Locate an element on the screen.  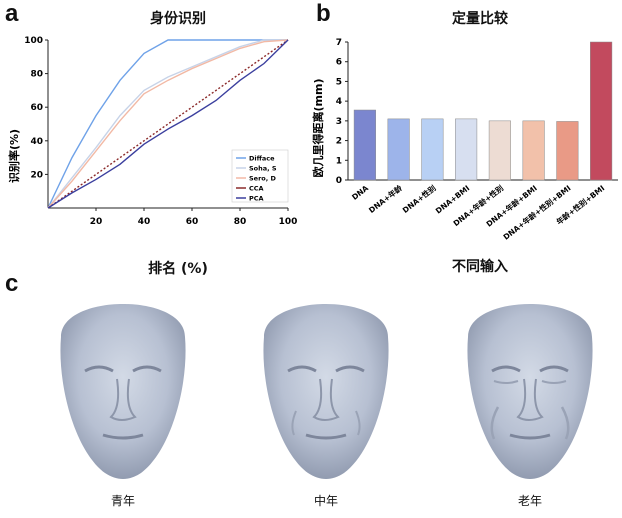
line-chart-y-tick-label: 80 is located at coordinates (36, 75).